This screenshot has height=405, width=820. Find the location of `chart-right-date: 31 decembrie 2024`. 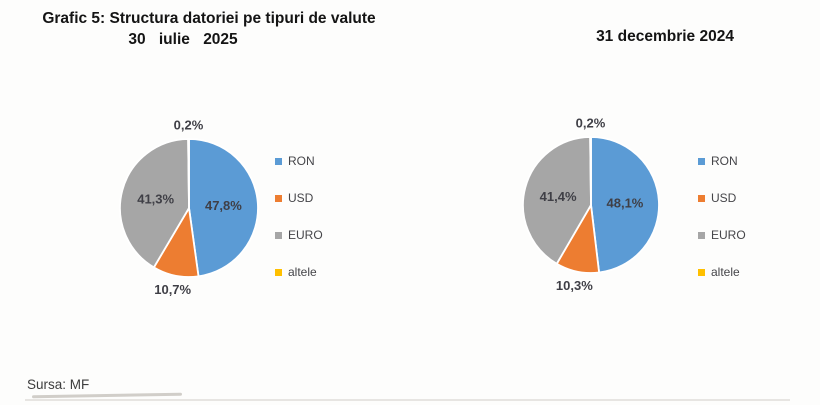

chart-right-date: 31 decembrie 2024 is located at coordinates (665, 36).